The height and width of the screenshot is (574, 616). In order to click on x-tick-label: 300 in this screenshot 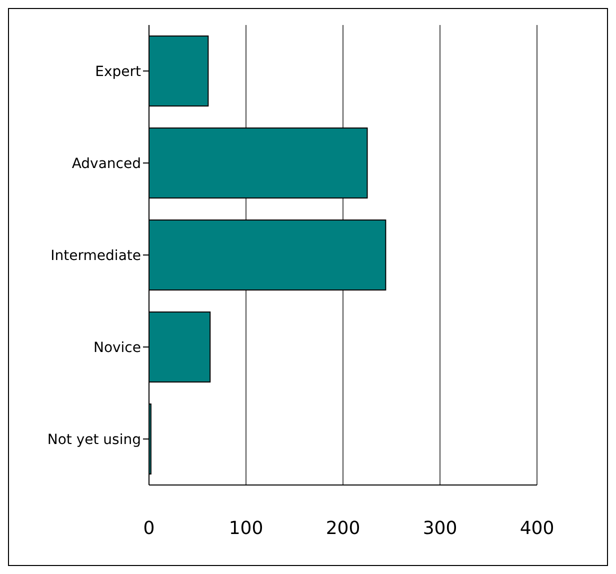, I will do `click(440, 528)`.